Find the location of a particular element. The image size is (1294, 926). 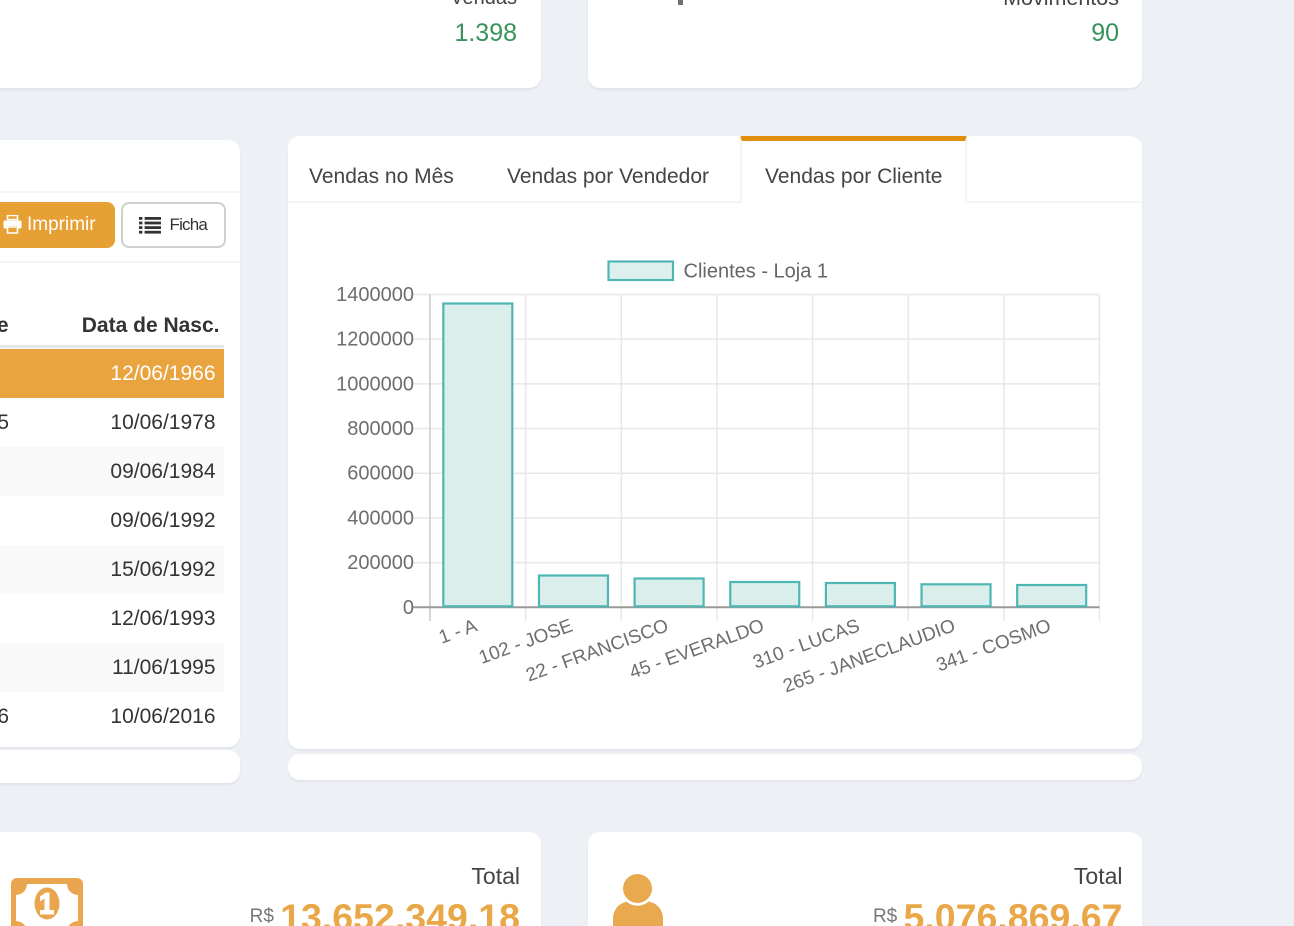

svg-text: 800000 is located at coordinates (380, 429).